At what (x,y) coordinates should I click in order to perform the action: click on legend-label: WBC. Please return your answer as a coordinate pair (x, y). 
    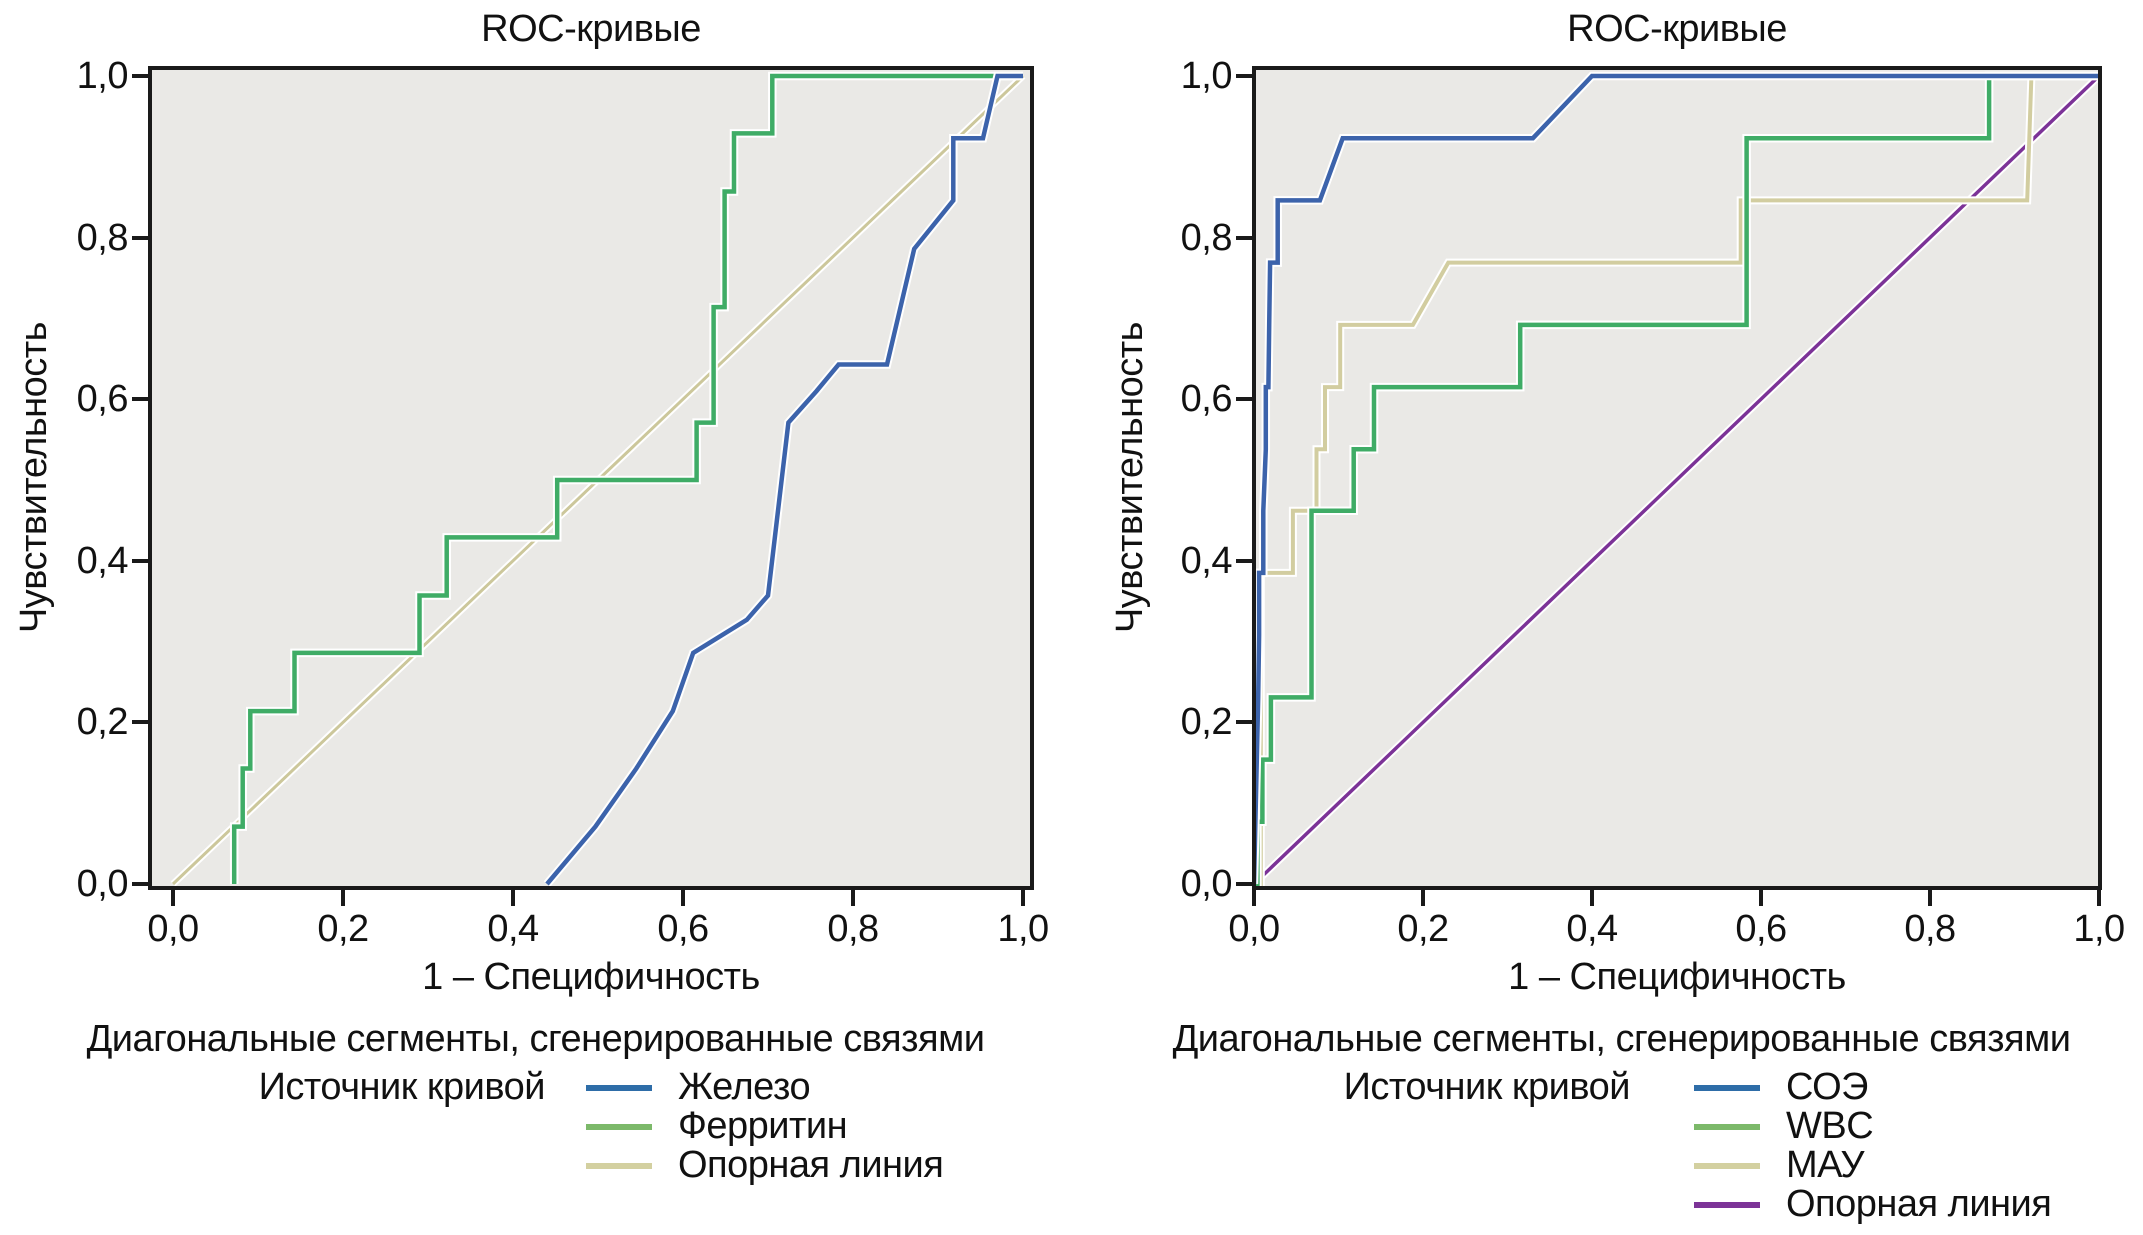
    Looking at the image, I should click on (1830, 1126).